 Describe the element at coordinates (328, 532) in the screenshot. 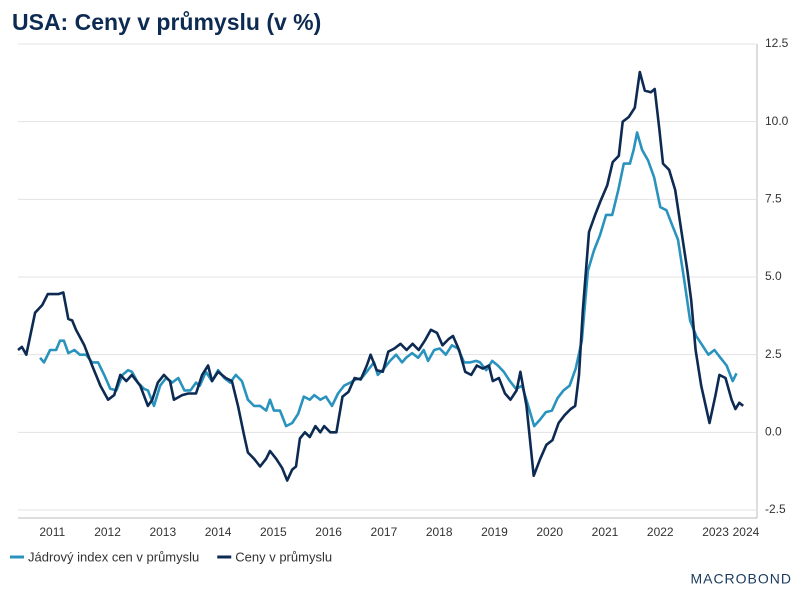

I see `x-tick-label: 2016` at that location.